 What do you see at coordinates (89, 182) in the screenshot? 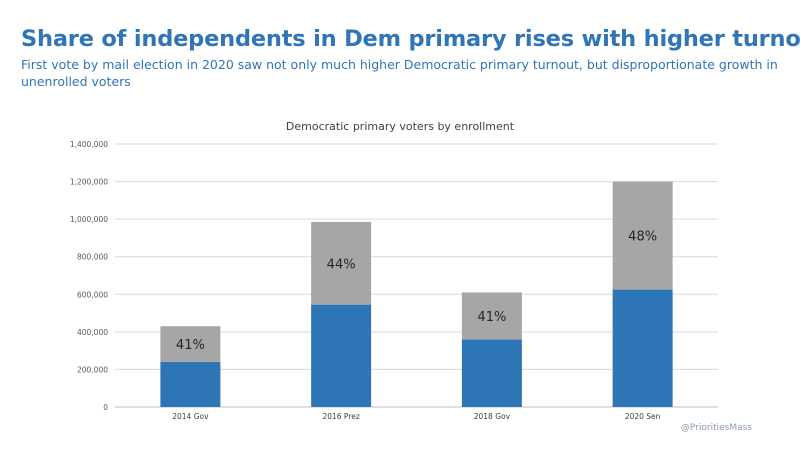
I see `y-tick-label: 1,200,000` at bounding box center [89, 182].